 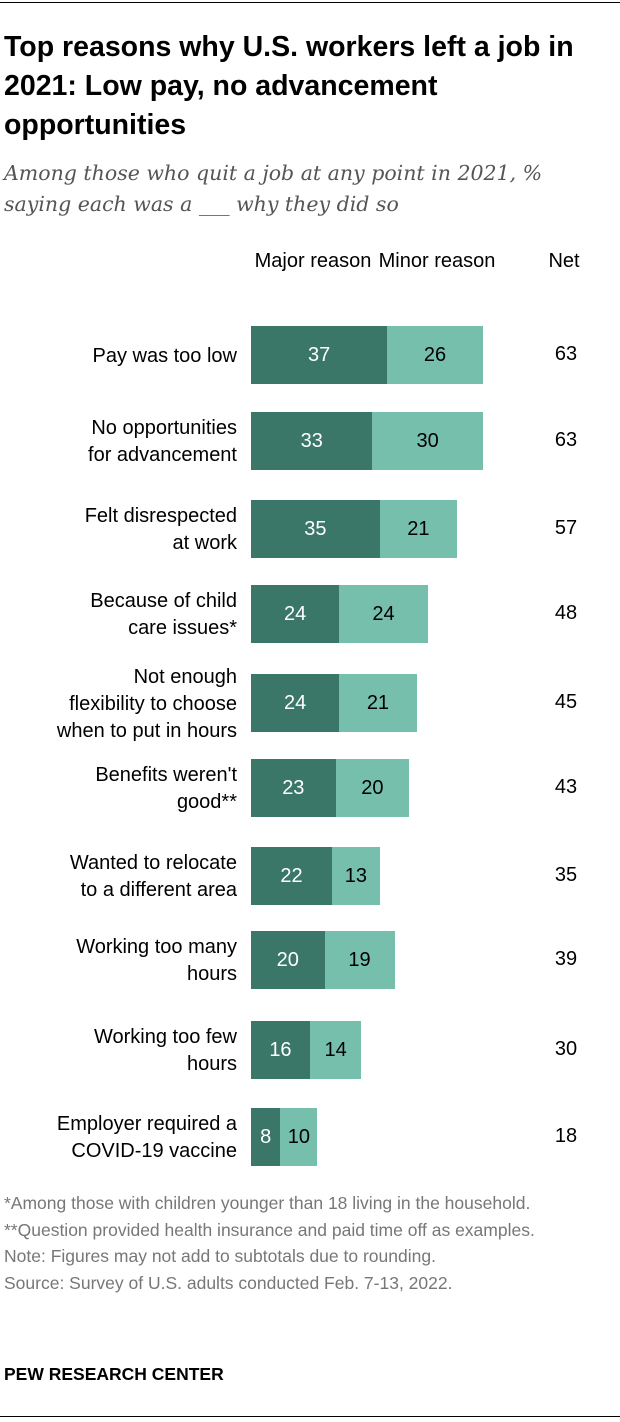 I want to click on net-value: 43, so click(x=566, y=787).